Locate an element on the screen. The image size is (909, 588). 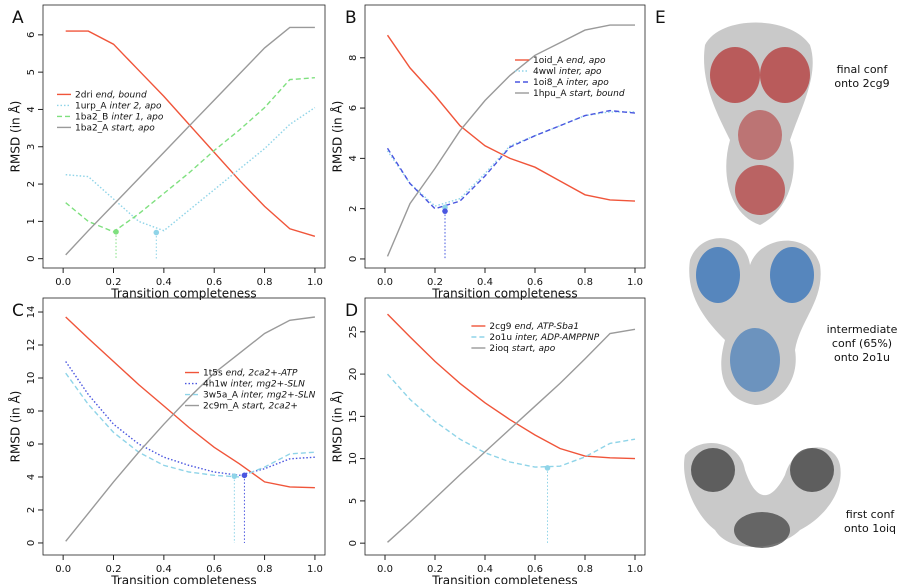
legend-name: 1hpu_A is located at coordinates (550, 94).